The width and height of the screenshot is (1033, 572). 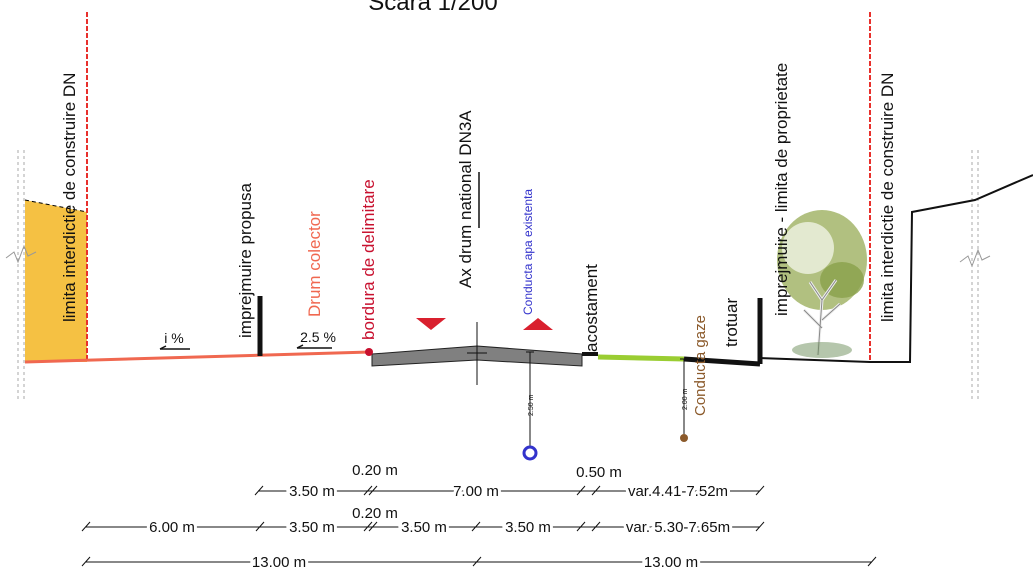 I want to click on slope-left: i %, so click(x=174, y=340).